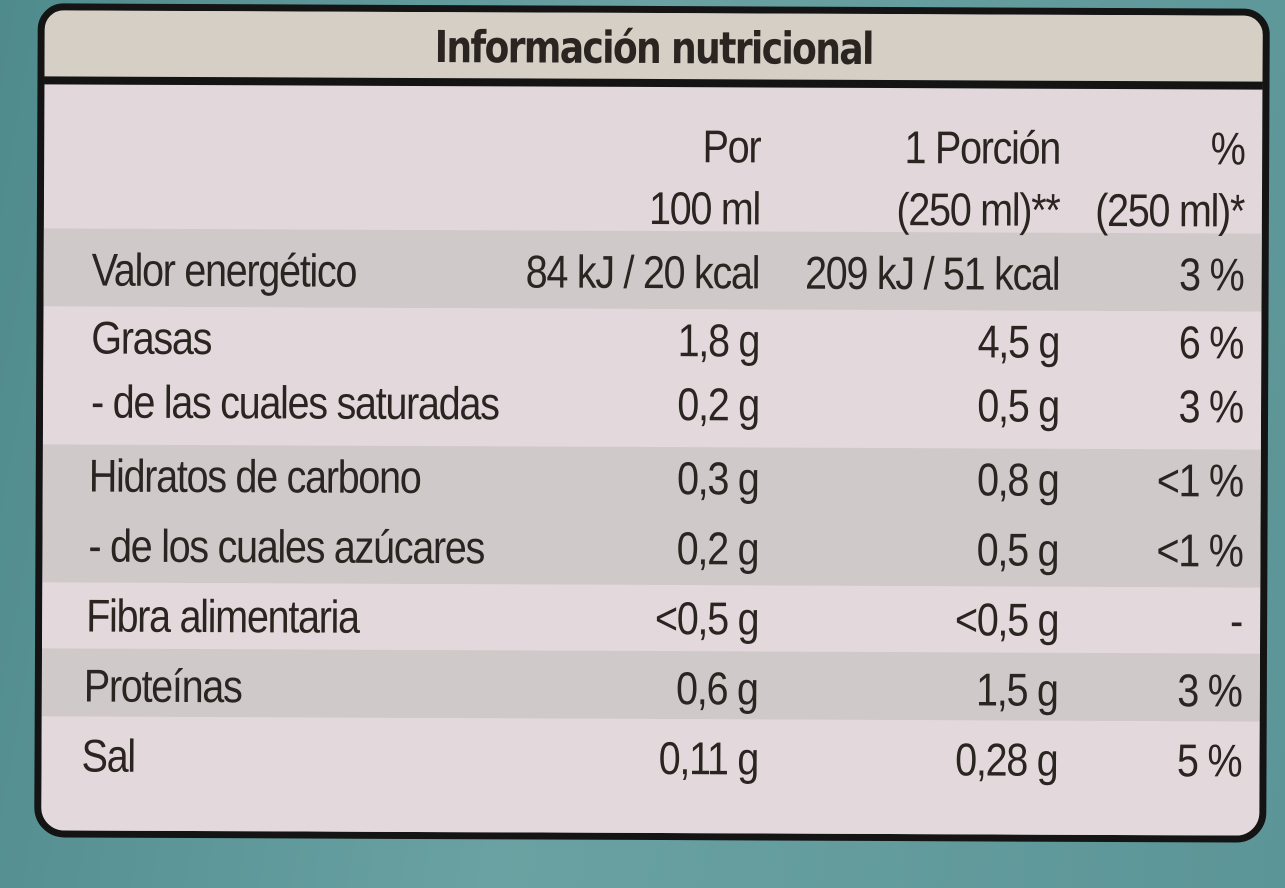  I want to click on row-per100: <0,5 g, so click(706, 618).